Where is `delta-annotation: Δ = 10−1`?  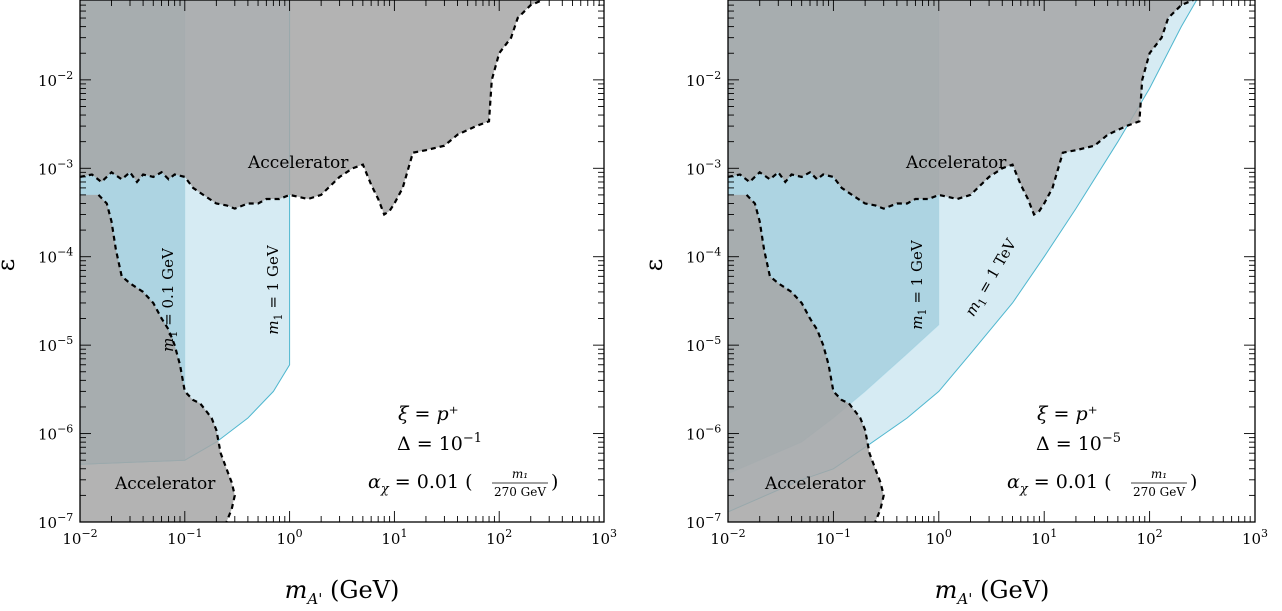
delta-annotation: Δ = 10−1 is located at coordinates (439, 443).